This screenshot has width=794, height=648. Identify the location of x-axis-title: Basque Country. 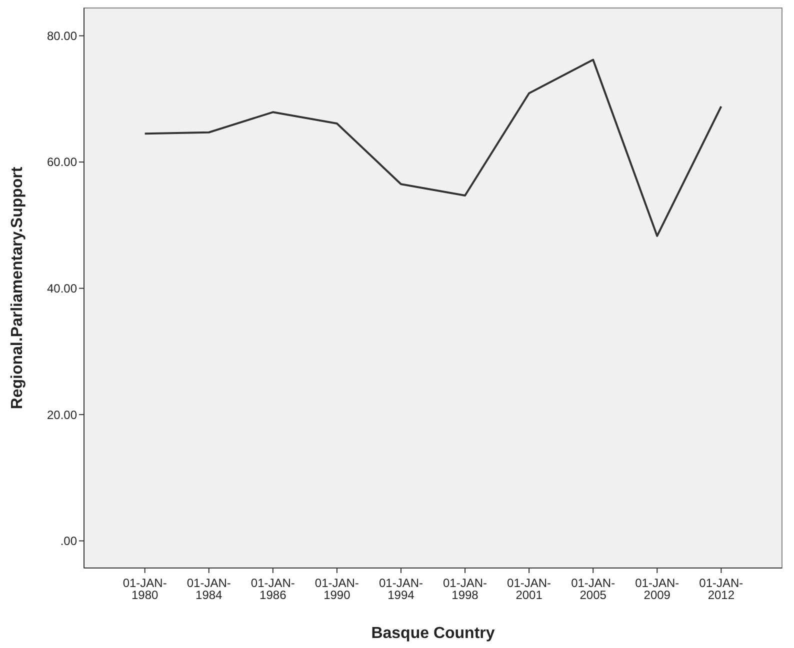
(433, 633).